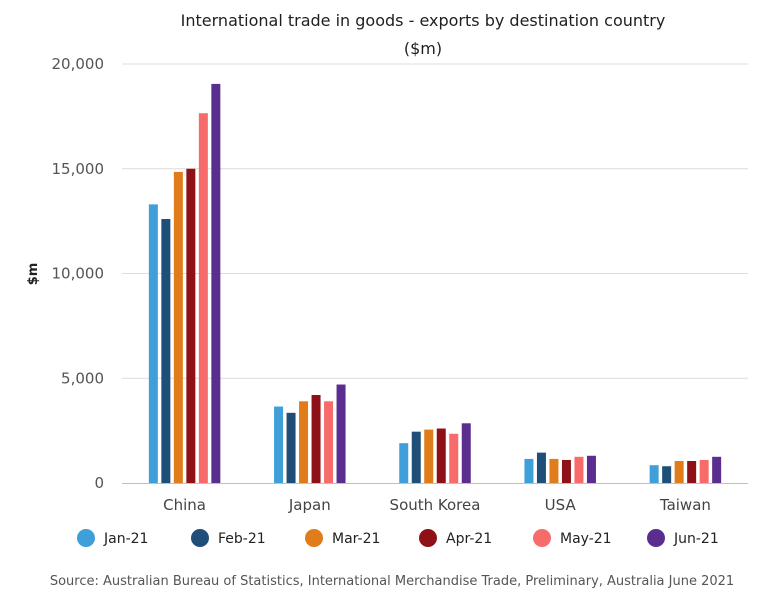 This screenshot has height=596, width=760. Describe the element at coordinates (685, 505) in the screenshot. I see `x-category-label: Taiwan` at that location.